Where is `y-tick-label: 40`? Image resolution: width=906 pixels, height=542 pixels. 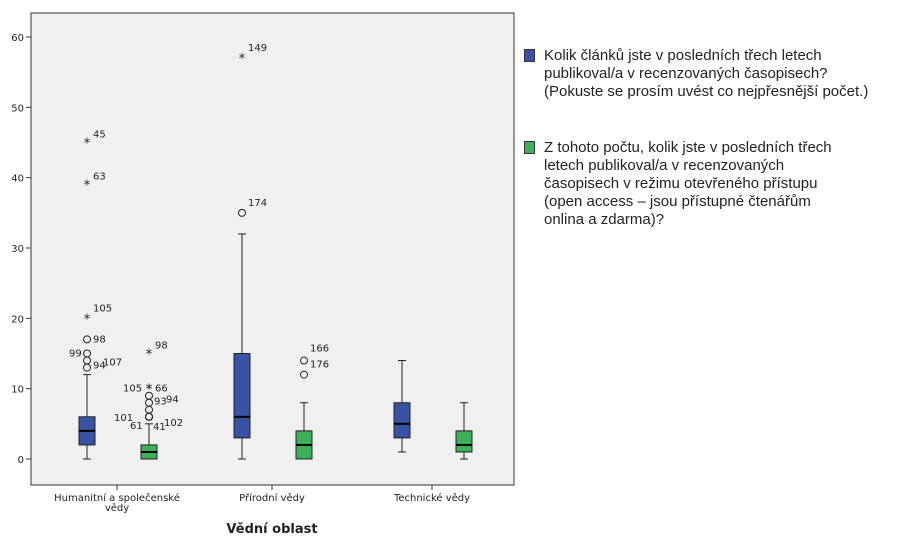 y-tick-label: 40 is located at coordinates (17, 179).